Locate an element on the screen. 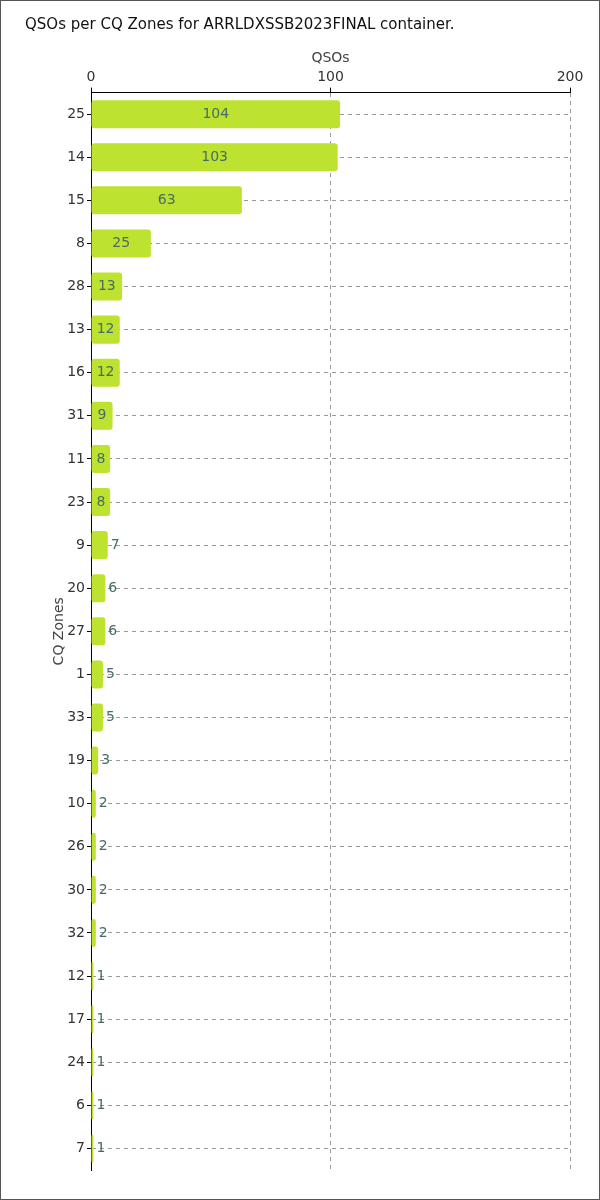 The image size is (600, 1200). y-tick-label: 23 is located at coordinates (76, 500).